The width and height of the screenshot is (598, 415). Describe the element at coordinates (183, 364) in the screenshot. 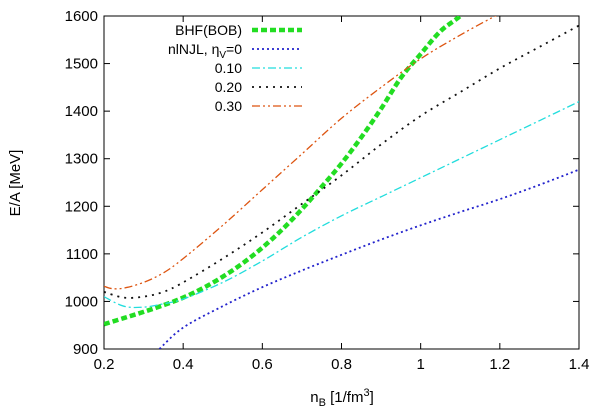

I see `x-tick-label: 0.4` at that location.